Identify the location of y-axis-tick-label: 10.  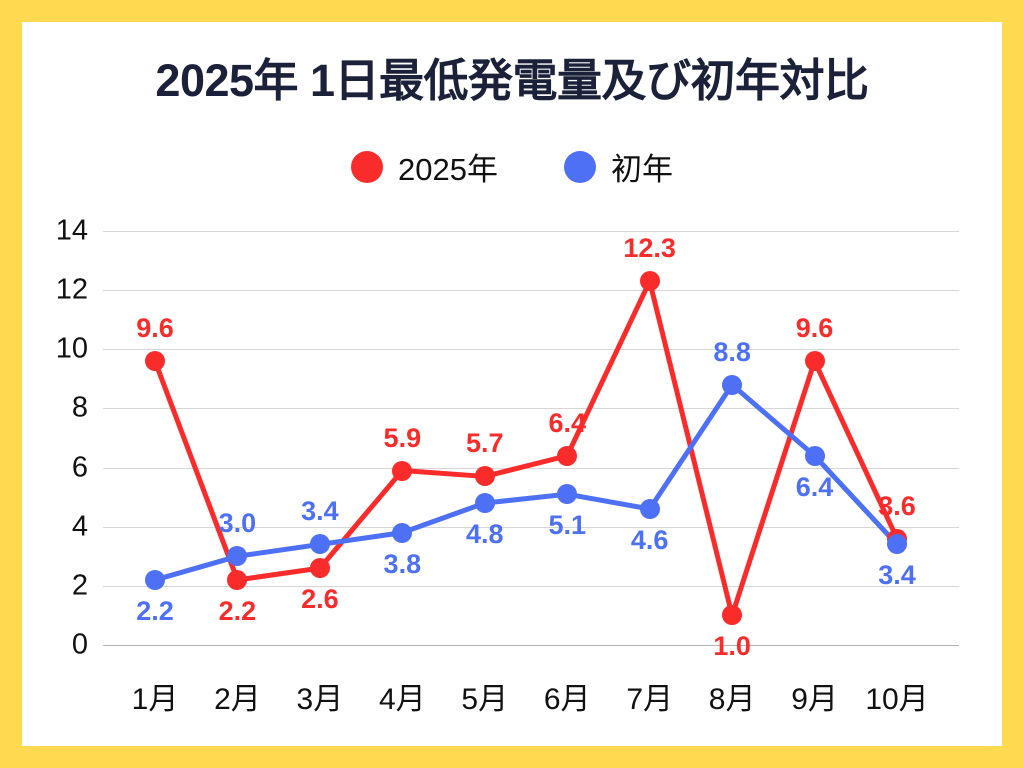
(71, 348).